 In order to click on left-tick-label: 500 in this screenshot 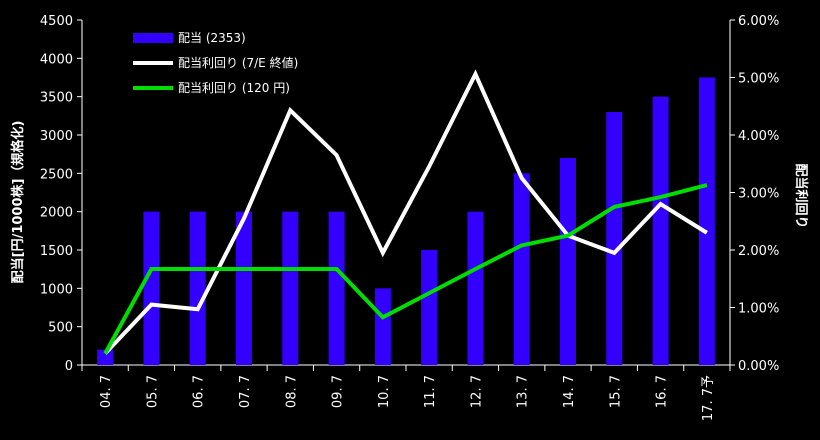, I will do `click(60, 328)`.